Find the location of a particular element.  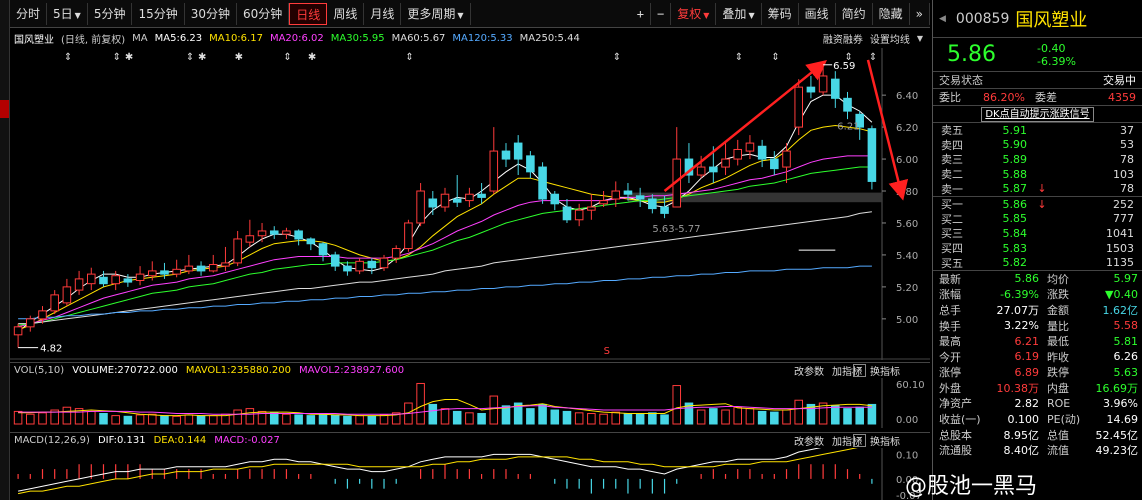

dk-signal-row: DK点自动提示涨跌信号 is located at coordinates (1037, 114).